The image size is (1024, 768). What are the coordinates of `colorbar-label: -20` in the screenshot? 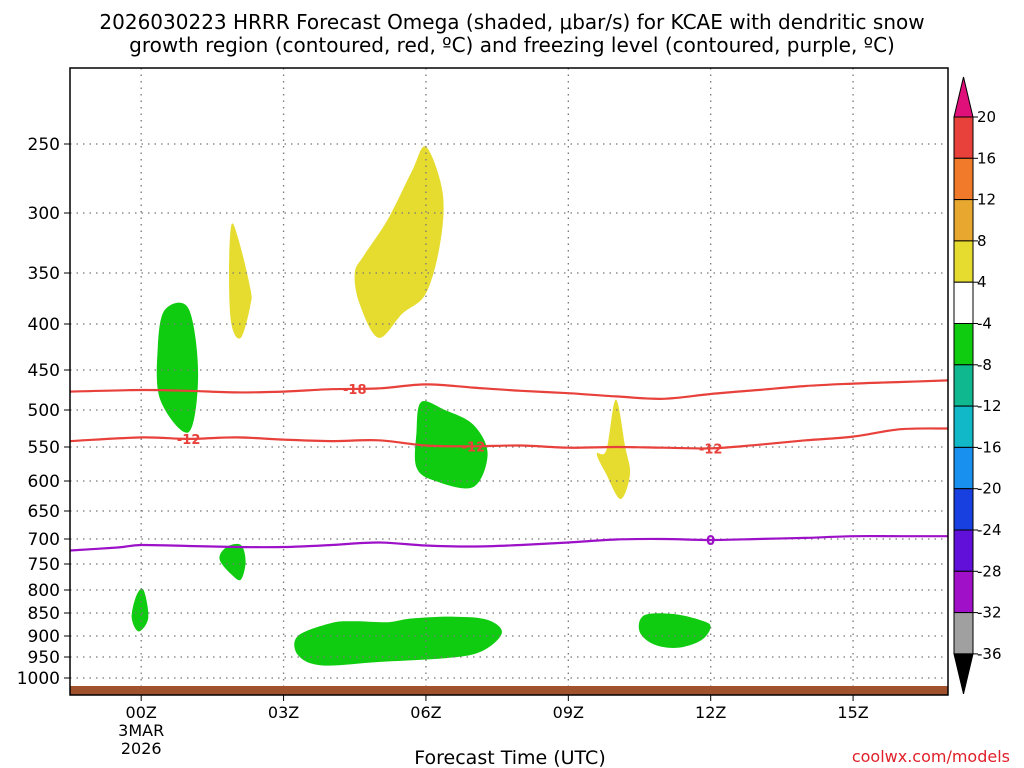 It's located at (989, 489).